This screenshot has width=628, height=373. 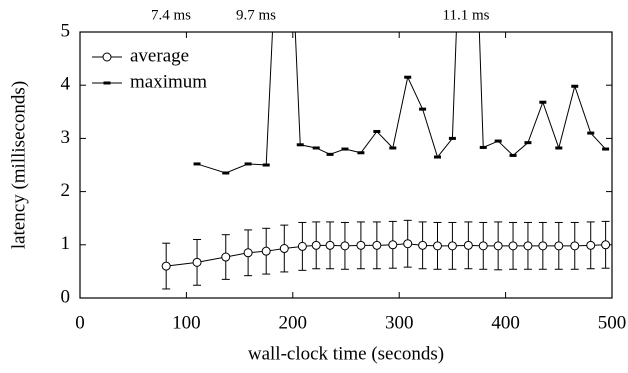 I want to click on x-tick-label: 0, so click(x=80, y=322).